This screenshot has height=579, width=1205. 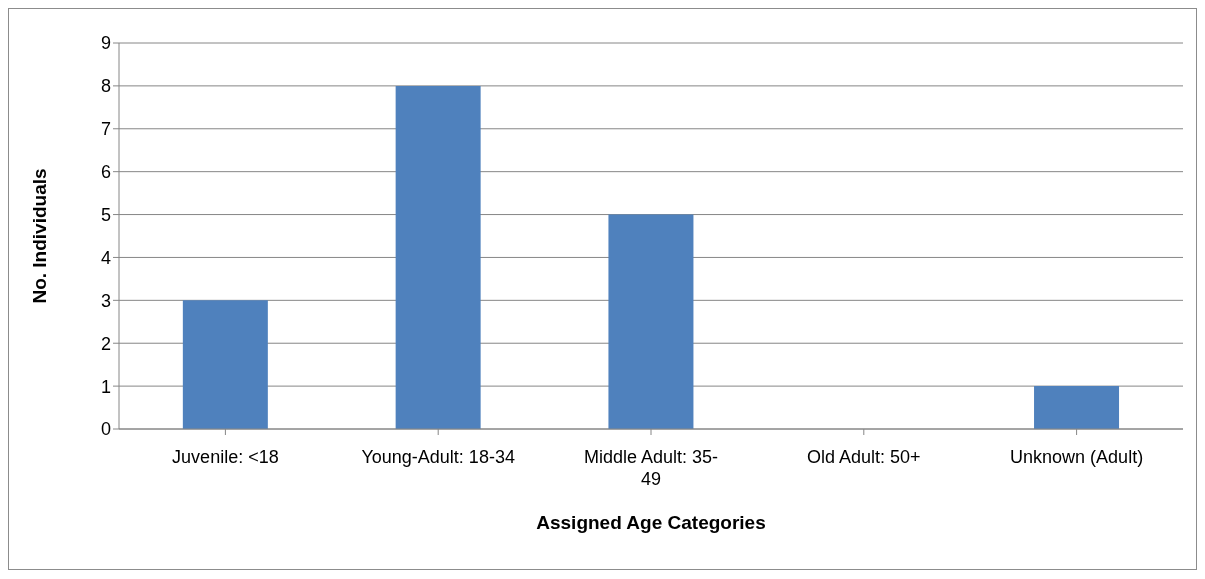 I want to click on x-tick-label: Old Adult: 50+, so click(x=864, y=457).